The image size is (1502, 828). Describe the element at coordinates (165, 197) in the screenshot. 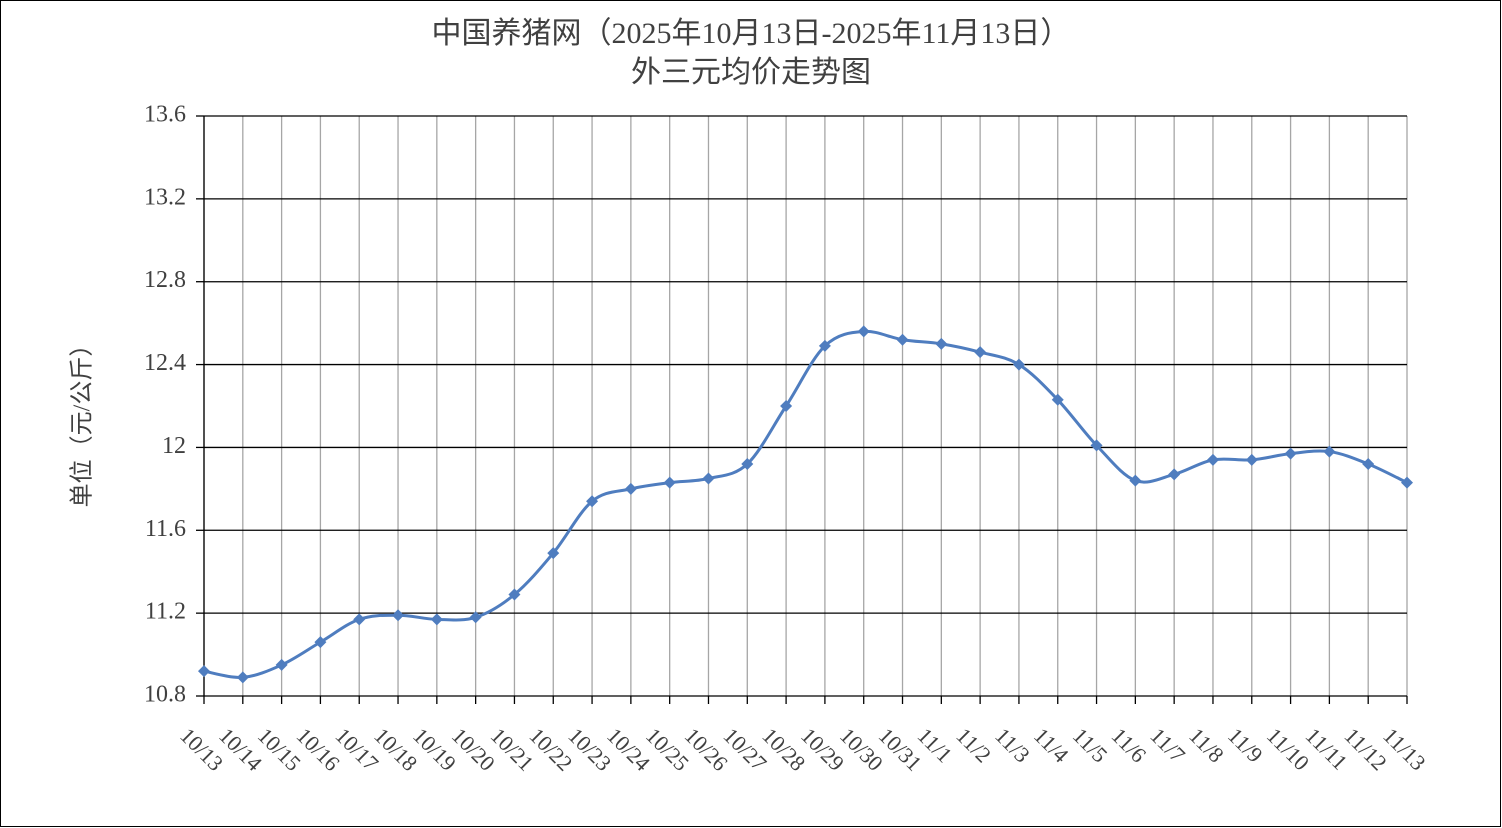

I see `y-tick-label: 13.2` at that location.